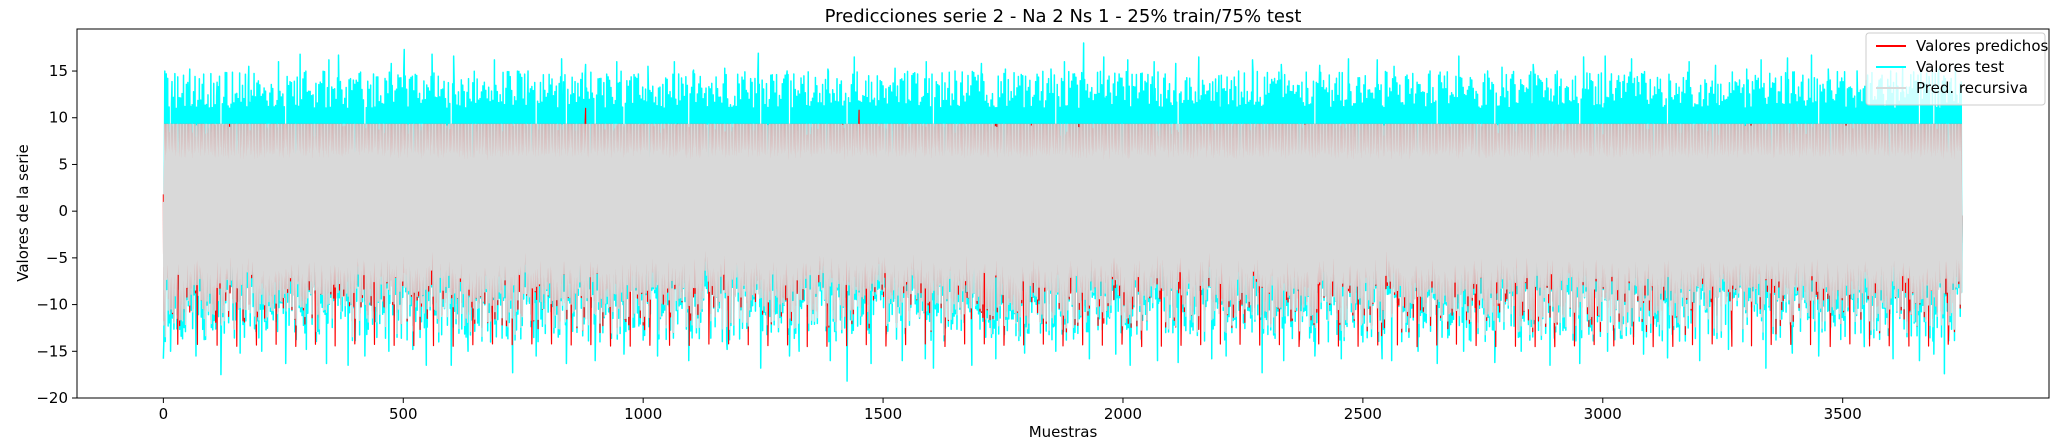 The width and height of the screenshot is (2058, 445). Describe the element at coordinates (1063, 432) in the screenshot. I see `x-axis-label: Muestras` at that location.